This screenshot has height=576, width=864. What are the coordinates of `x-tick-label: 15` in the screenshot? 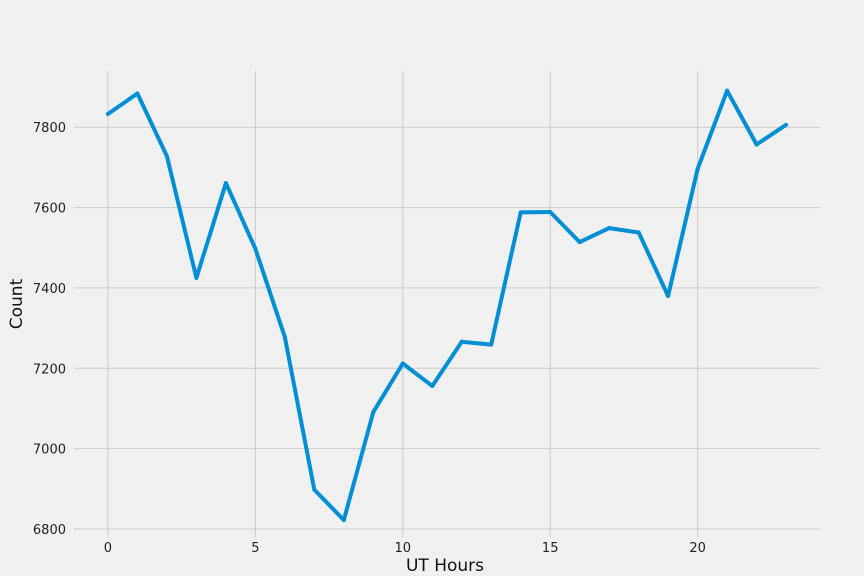 It's located at (550, 548).